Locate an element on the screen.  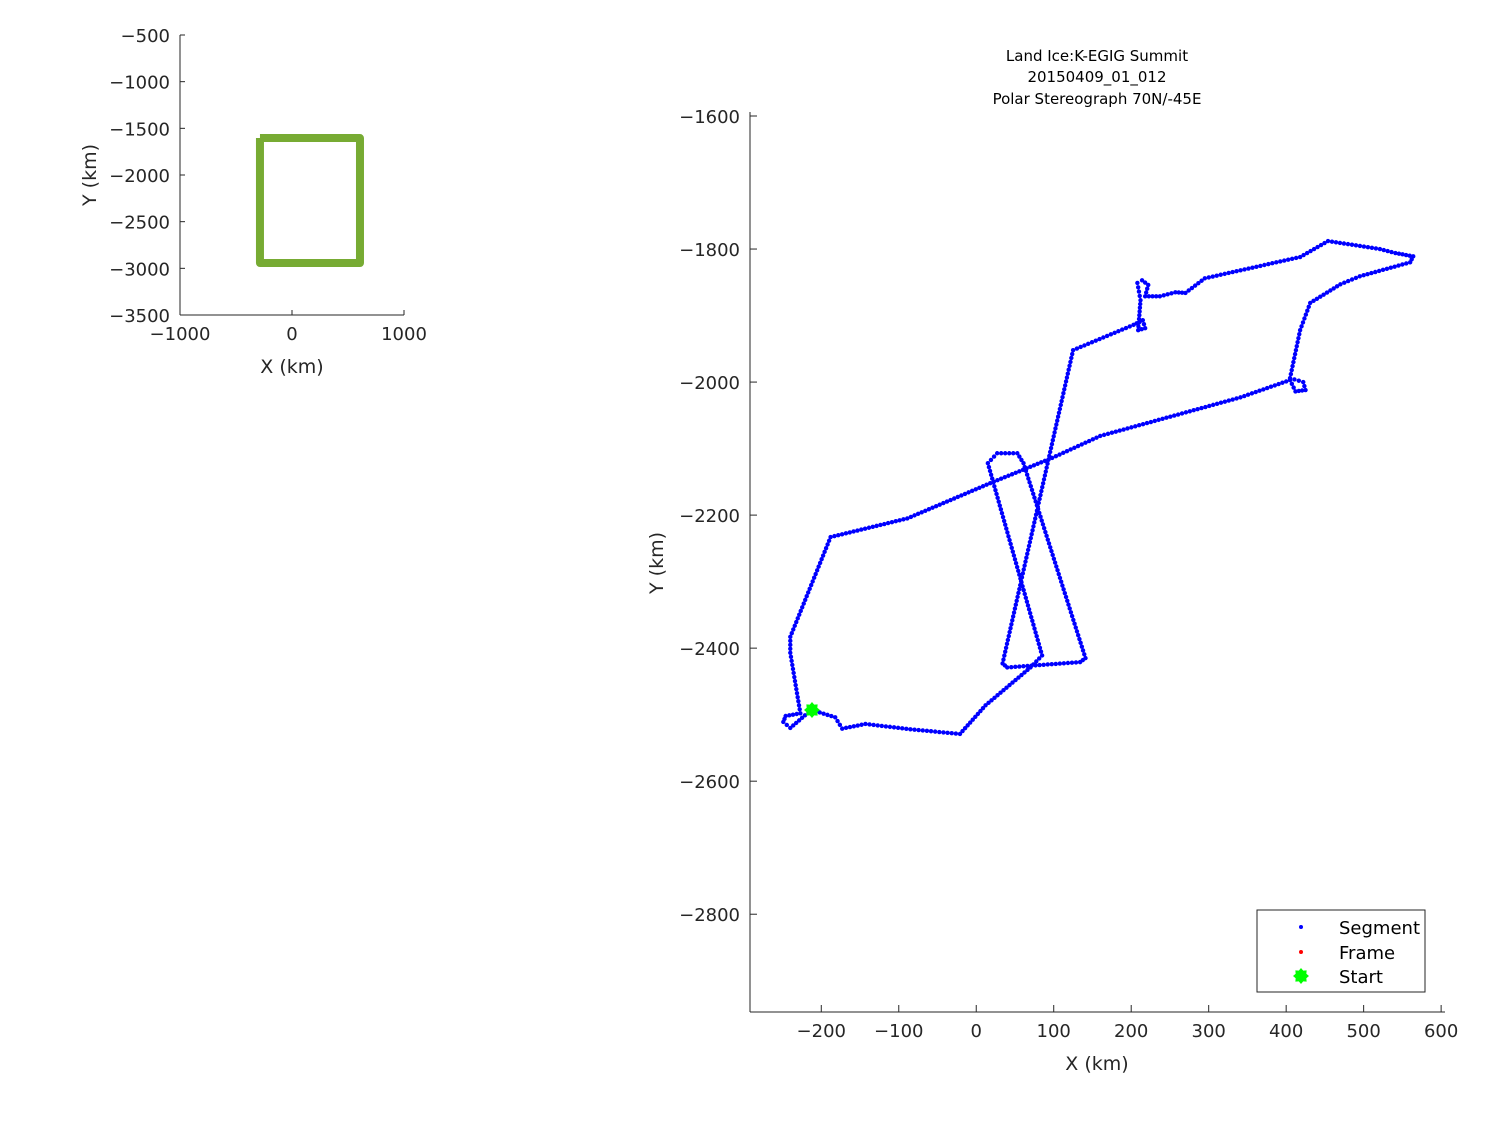
x-tick-label: 1000 is located at coordinates (404, 334).